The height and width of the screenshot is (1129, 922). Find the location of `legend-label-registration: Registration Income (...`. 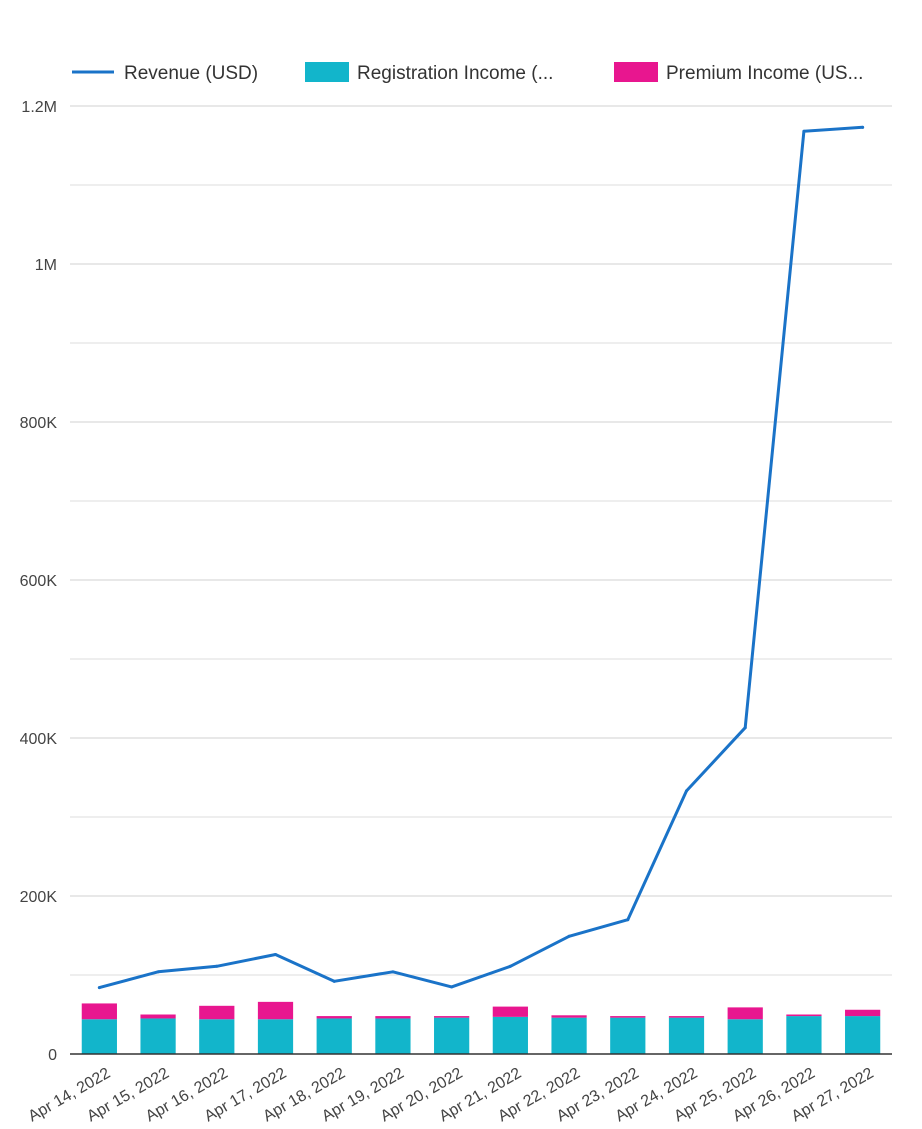

legend-label-registration: Registration Income (... is located at coordinates (455, 73).